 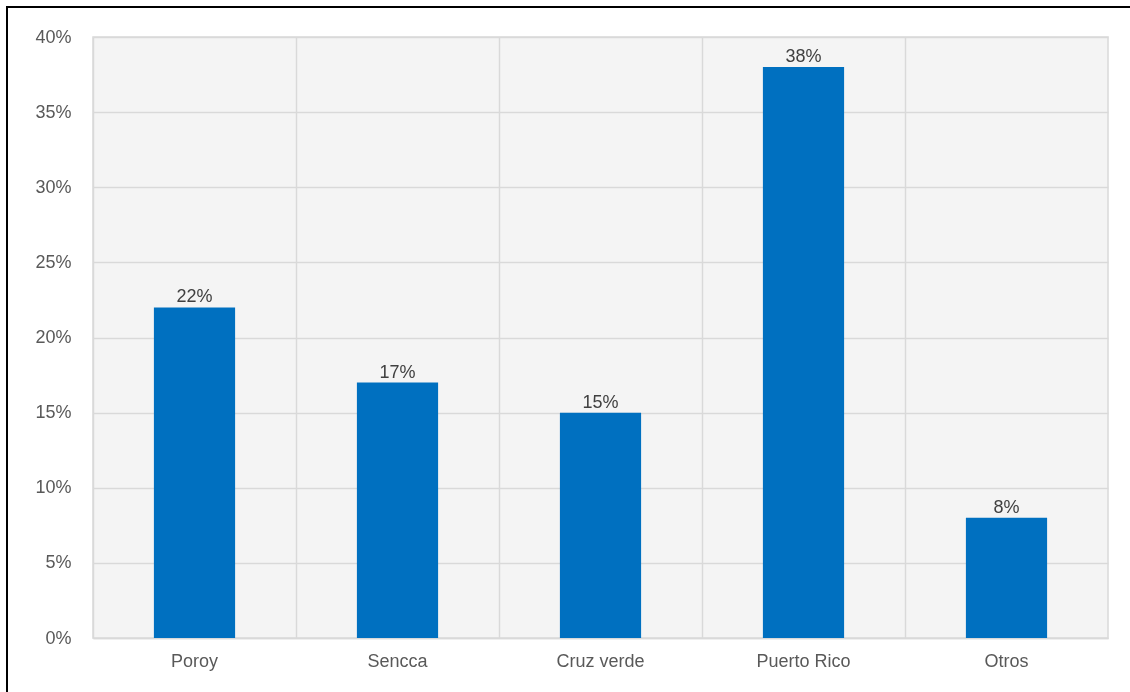 I want to click on x-tick-label: Poroy, so click(x=194, y=660).